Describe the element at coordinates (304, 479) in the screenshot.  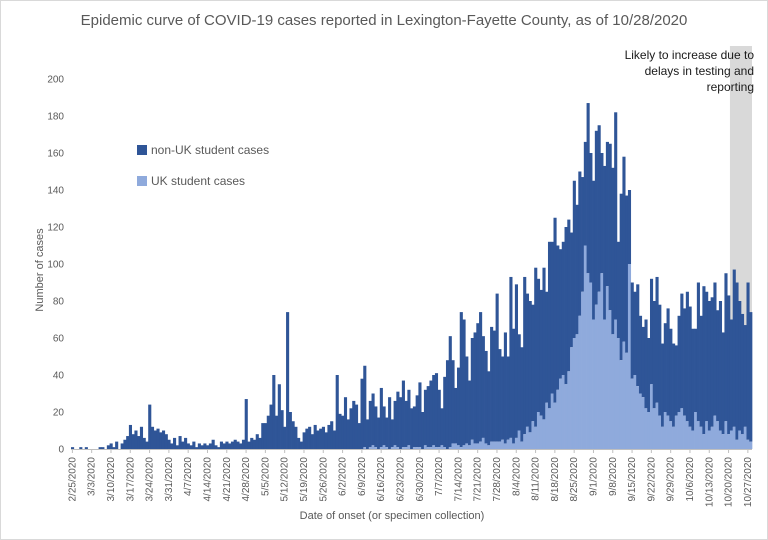
I see `x-tick-label: 5/19/2020` at that location.